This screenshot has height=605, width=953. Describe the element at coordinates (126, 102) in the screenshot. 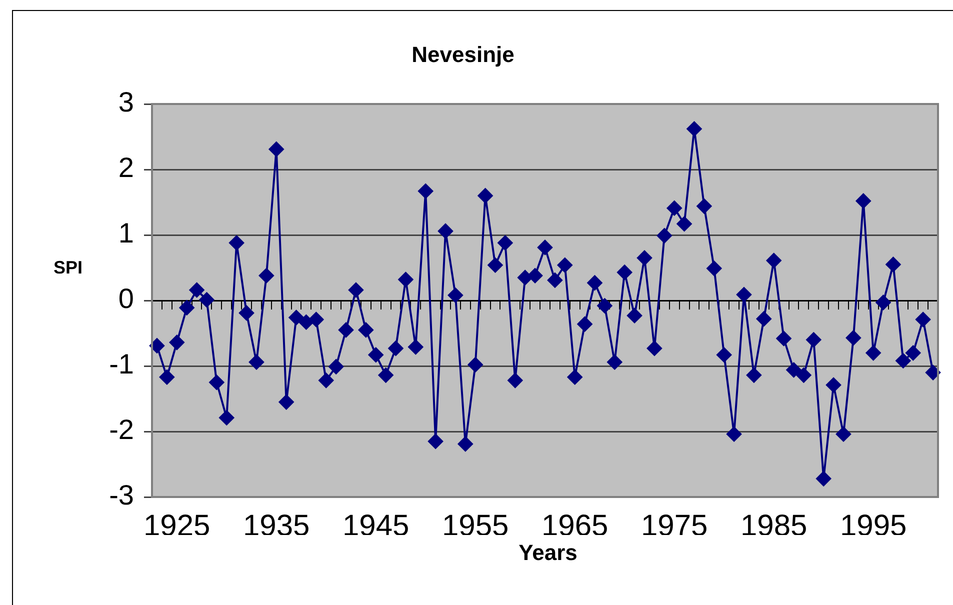

I see `y-tick-label: 3` at that location.